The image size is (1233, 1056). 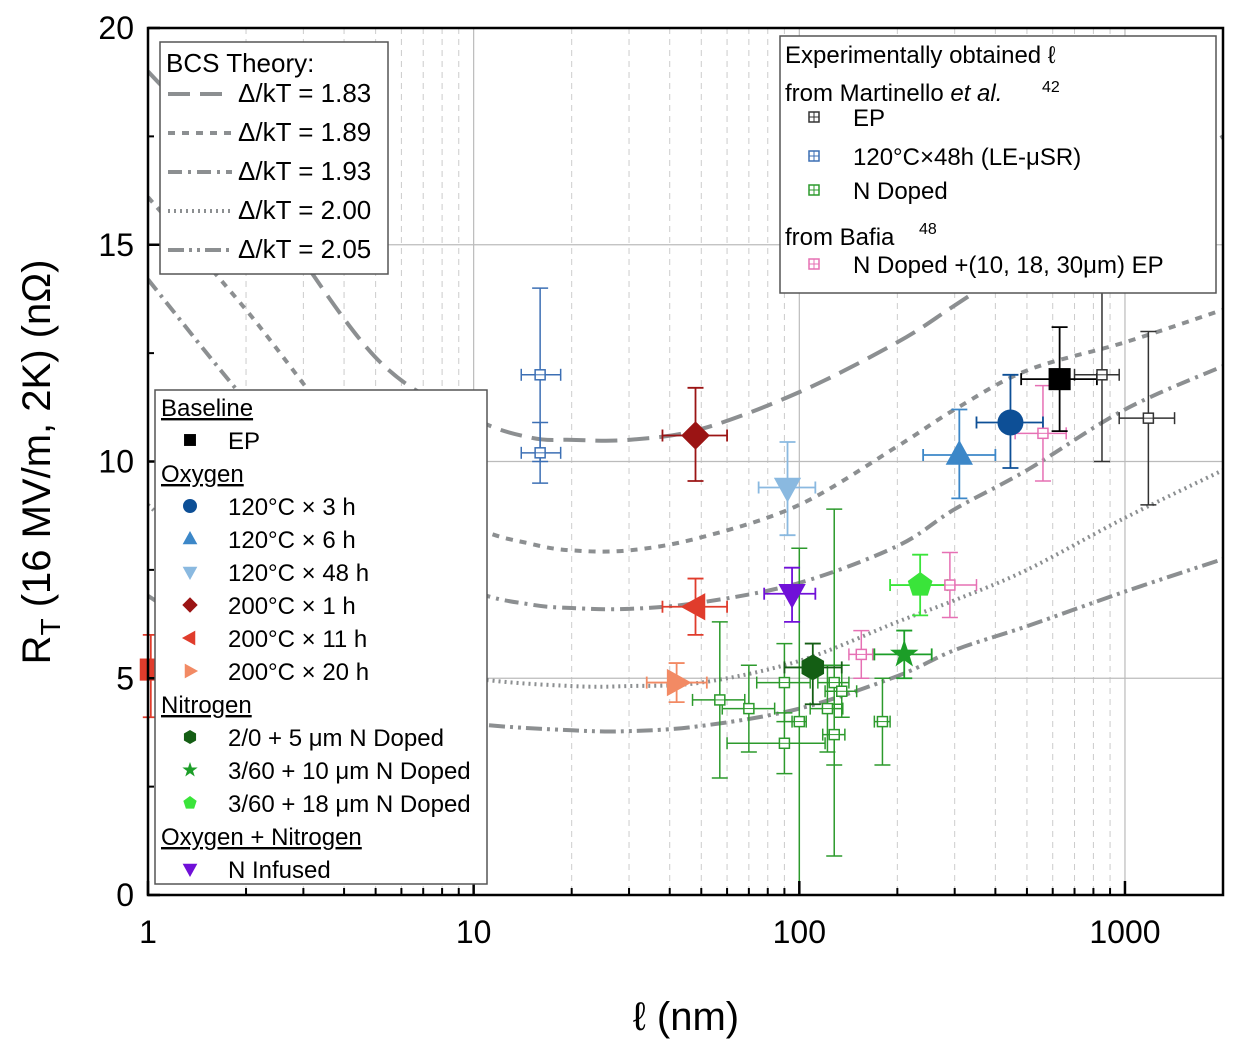 I want to click on lit-legend-title2: from Martinello et al., so click(x=893, y=93).